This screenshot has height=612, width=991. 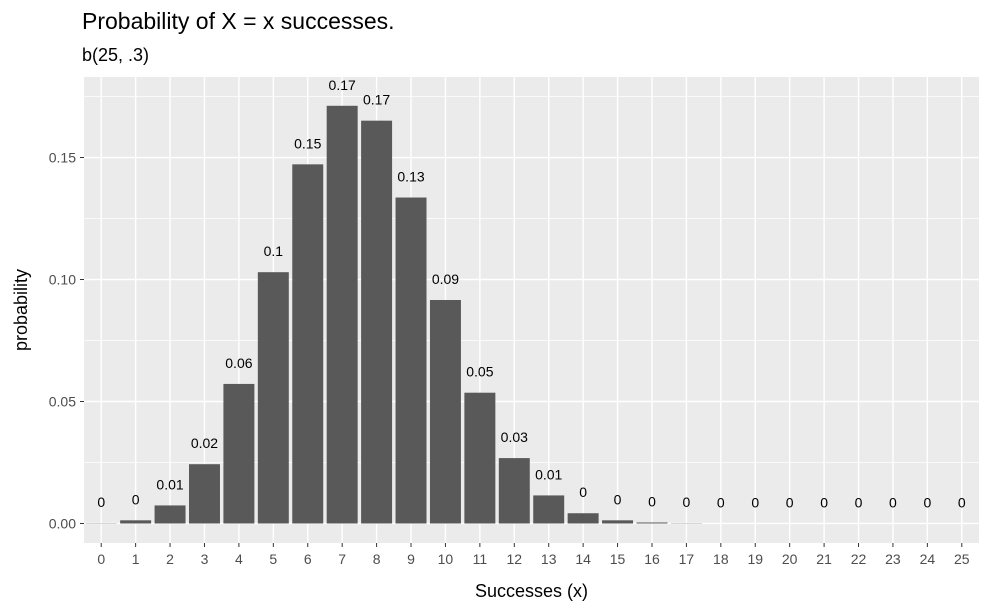 What do you see at coordinates (239, 559) in the screenshot?
I see `x-tick-label: 4` at bounding box center [239, 559].